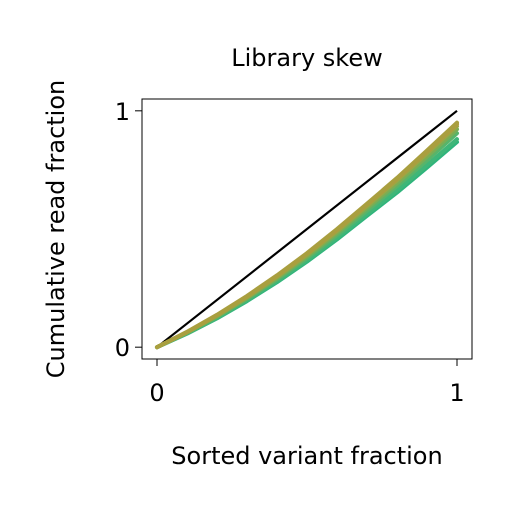  Describe the element at coordinates (306, 456) in the screenshot. I see `x-axis-label: Sorted variant fraction` at that location.